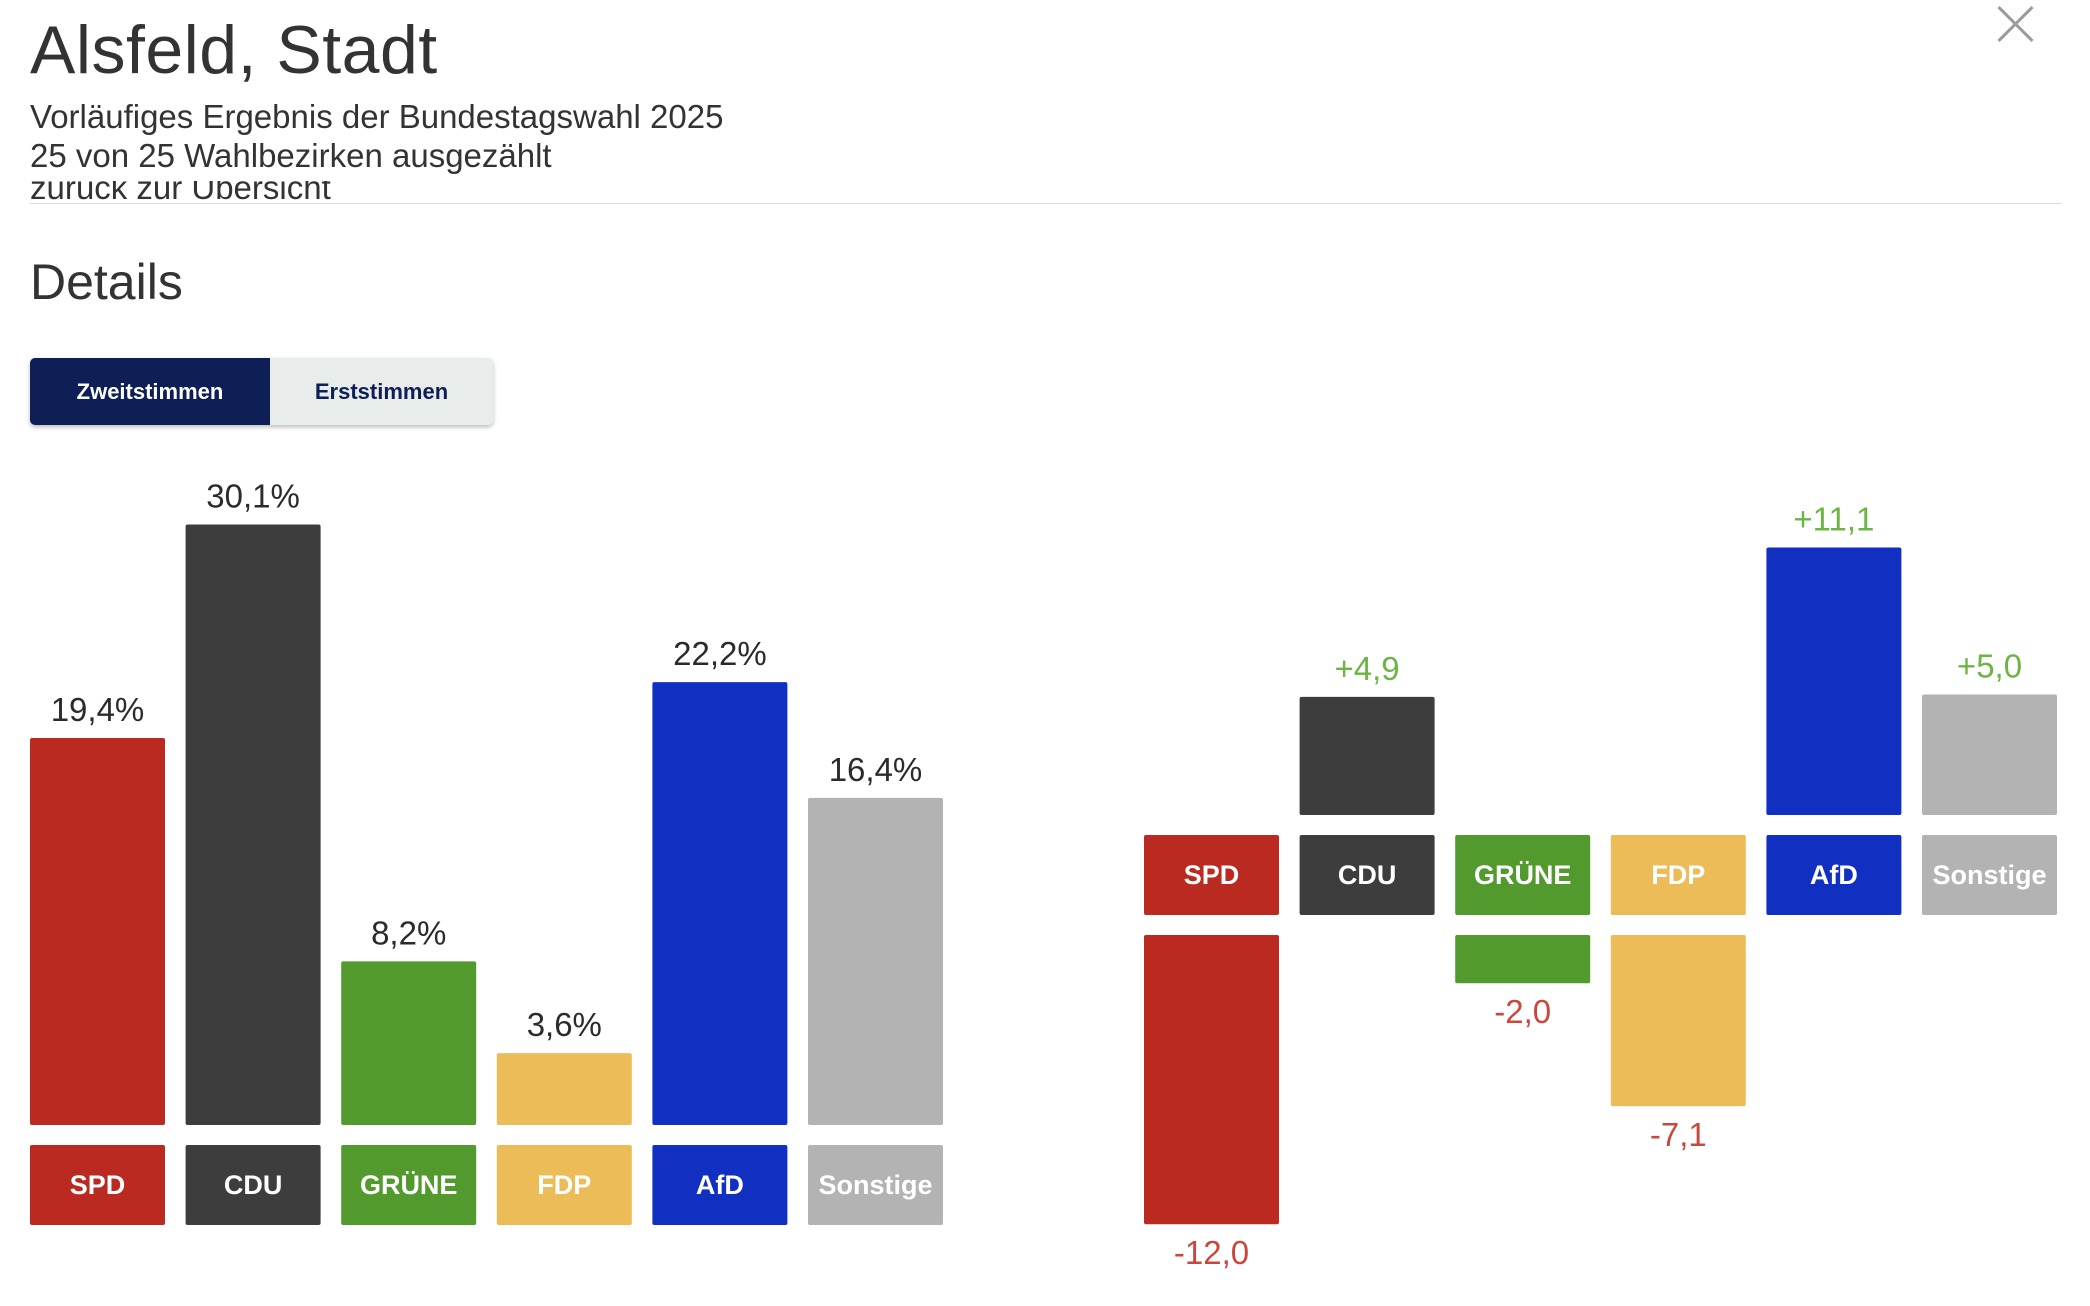 The width and height of the screenshot is (2090, 1306). Describe the element at coordinates (1678, 1021) in the screenshot. I see `loss-bar-fdp` at that location.